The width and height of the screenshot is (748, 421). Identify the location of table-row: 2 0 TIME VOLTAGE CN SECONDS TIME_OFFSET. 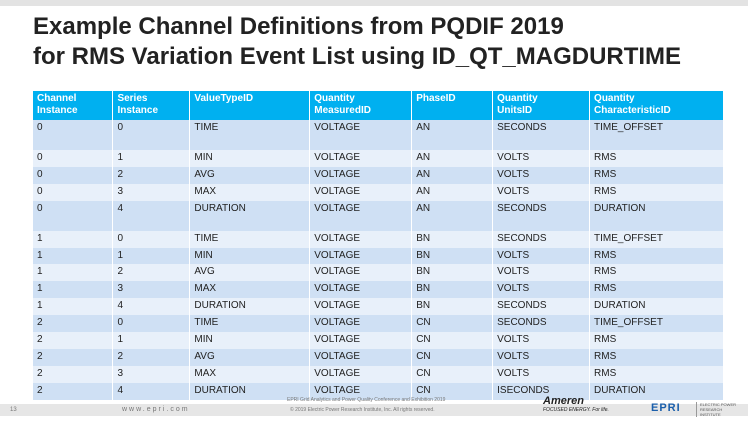
(378, 324).